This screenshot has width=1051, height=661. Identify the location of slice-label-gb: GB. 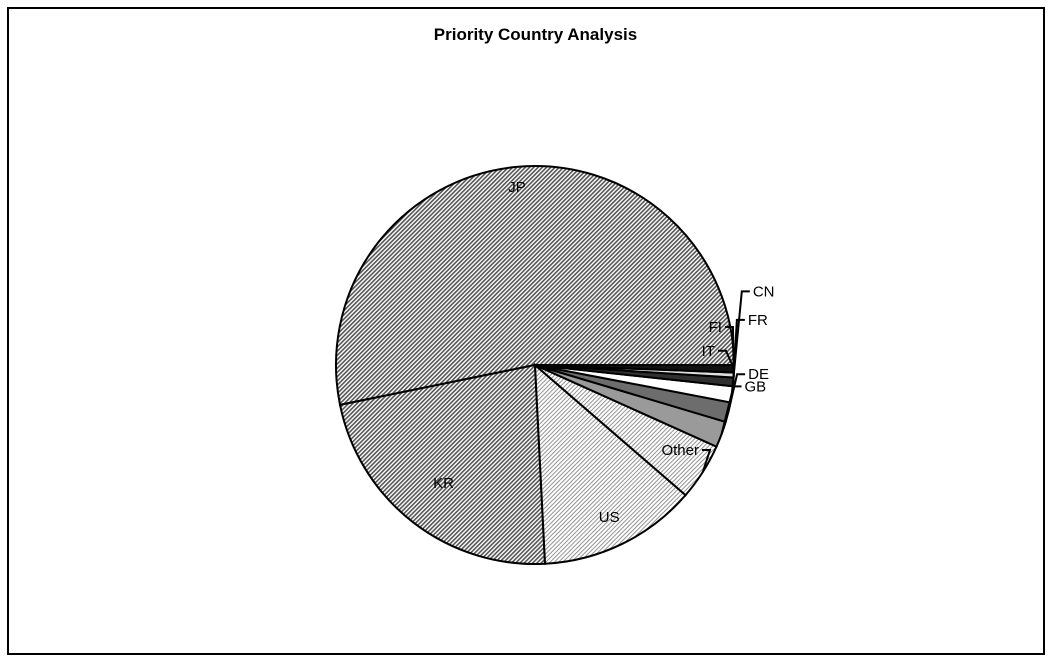
(755, 386).